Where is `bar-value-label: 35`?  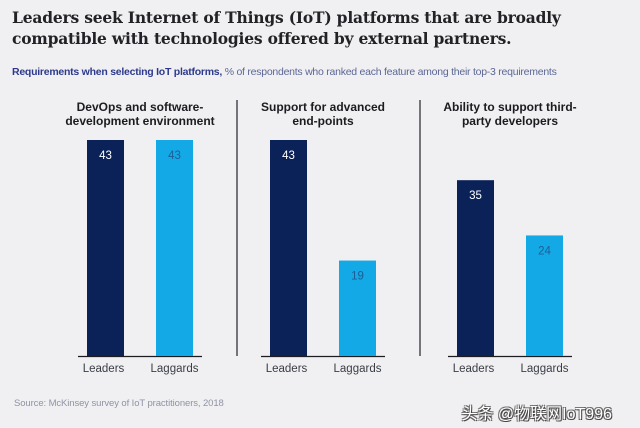
bar-value-label: 35 is located at coordinates (475, 196).